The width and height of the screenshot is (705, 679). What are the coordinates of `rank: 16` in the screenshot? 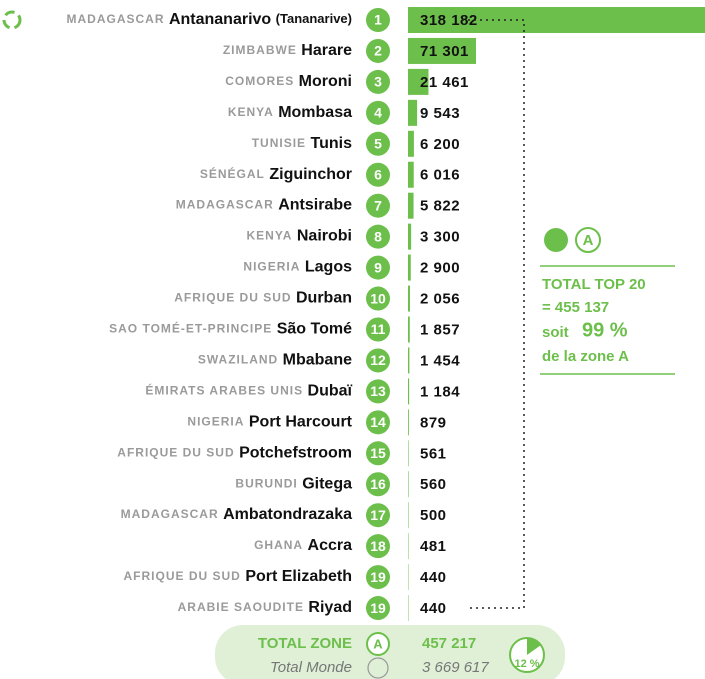 It's located at (378, 484).